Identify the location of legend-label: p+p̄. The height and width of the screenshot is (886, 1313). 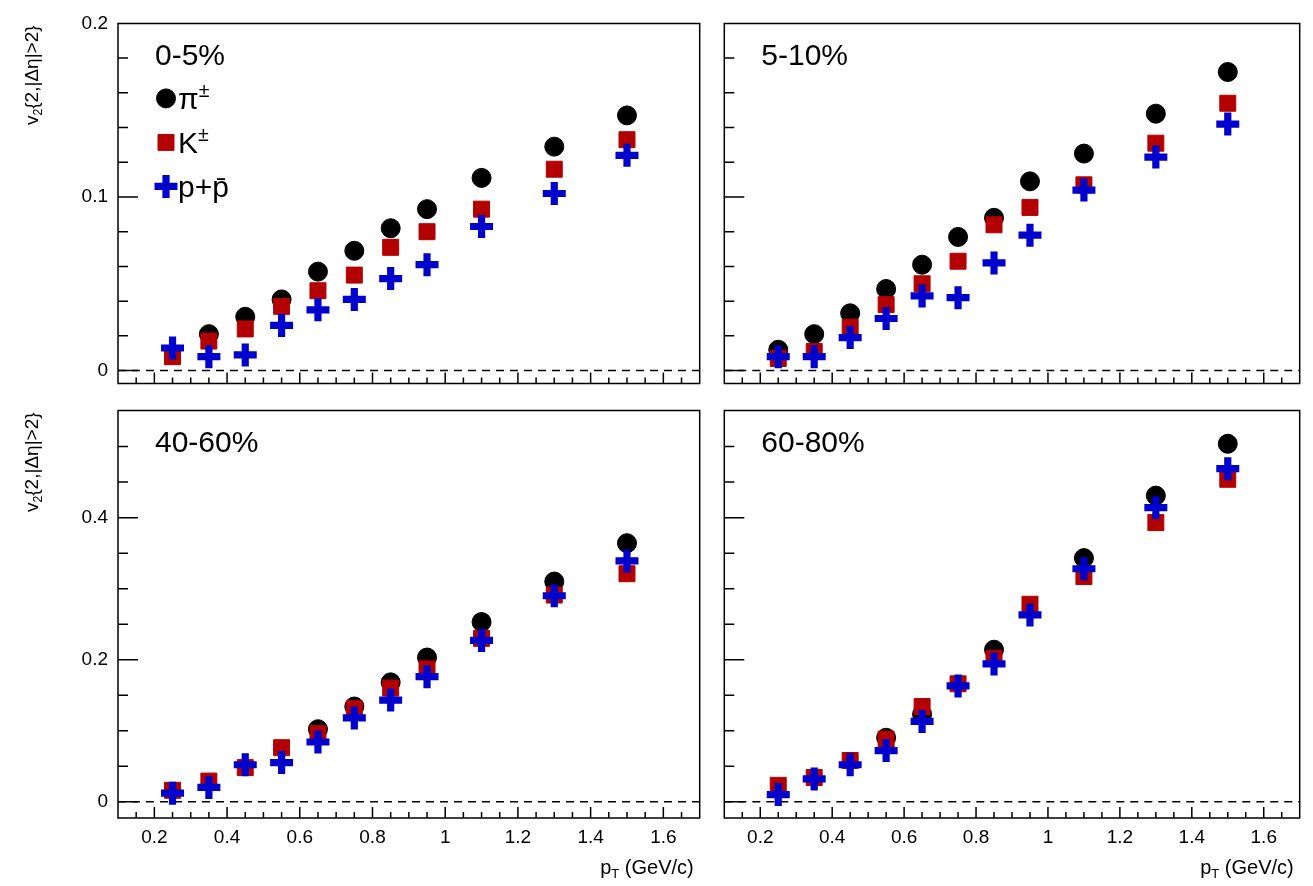
(203, 187).